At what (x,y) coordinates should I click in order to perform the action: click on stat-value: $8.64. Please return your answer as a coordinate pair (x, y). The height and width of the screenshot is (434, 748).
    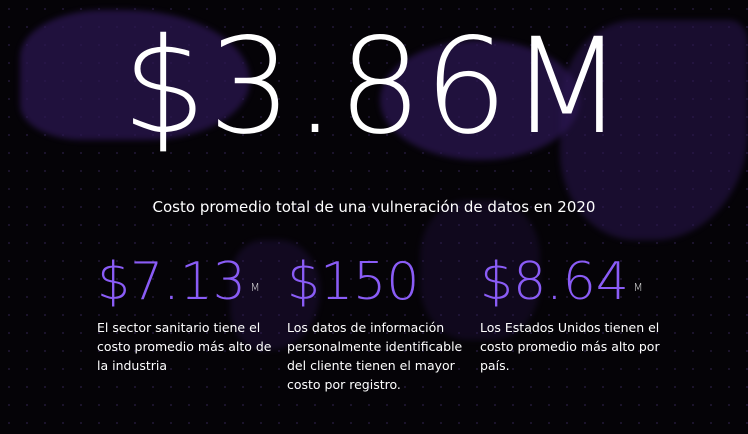
    Looking at the image, I should click on (554, 282).